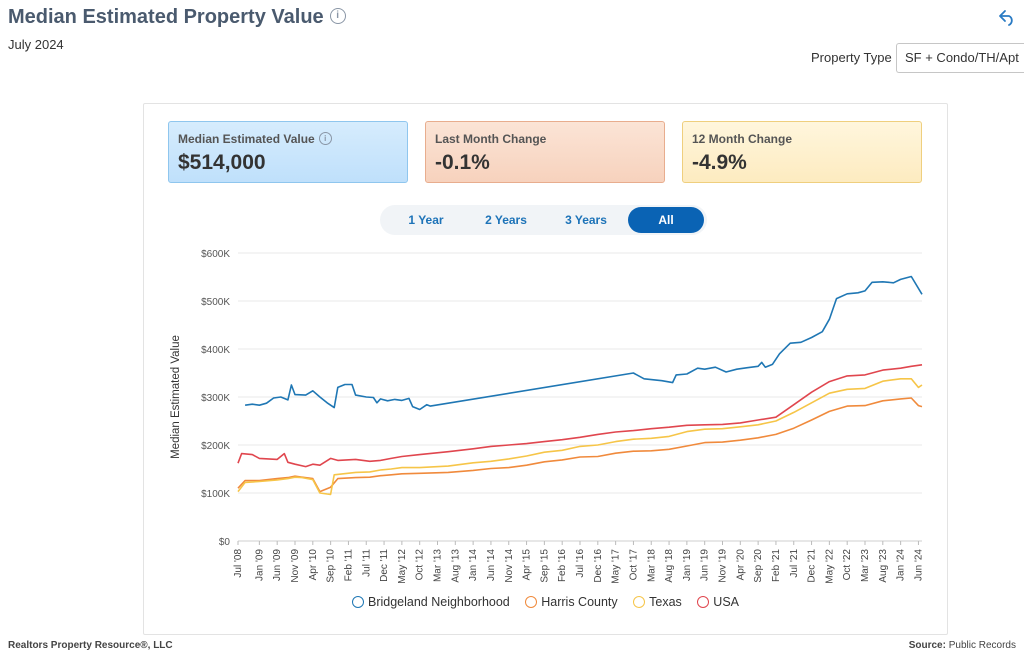  I want to click on legend-item-harris-county: Harris County, so click(571, 602).